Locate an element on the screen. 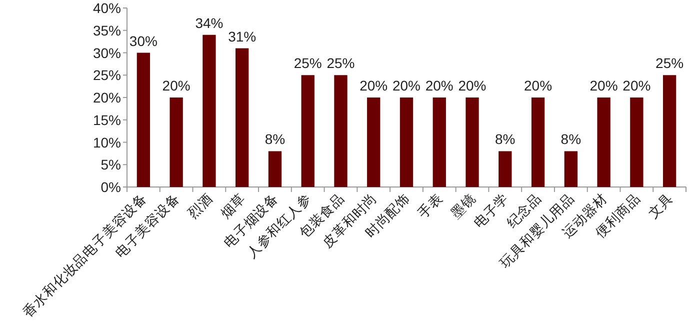 This screenshot has height=326, width=700. data-label: 34% is located at coordinates (209, 22).